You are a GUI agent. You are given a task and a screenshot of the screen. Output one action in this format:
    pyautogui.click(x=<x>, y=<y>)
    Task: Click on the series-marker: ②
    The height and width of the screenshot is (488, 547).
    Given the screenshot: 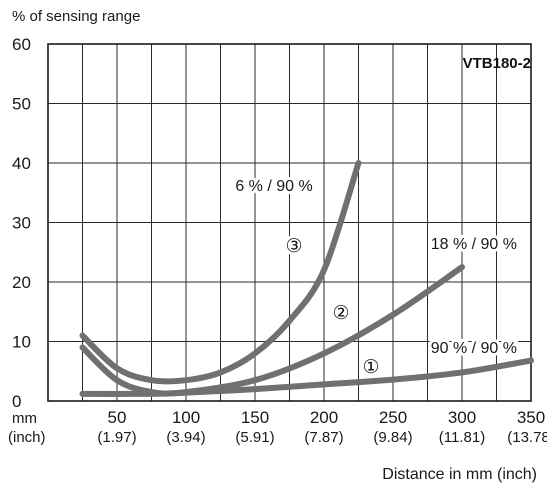 What is the action you would take?
    pyautogui.click(x=340, y=313)
    